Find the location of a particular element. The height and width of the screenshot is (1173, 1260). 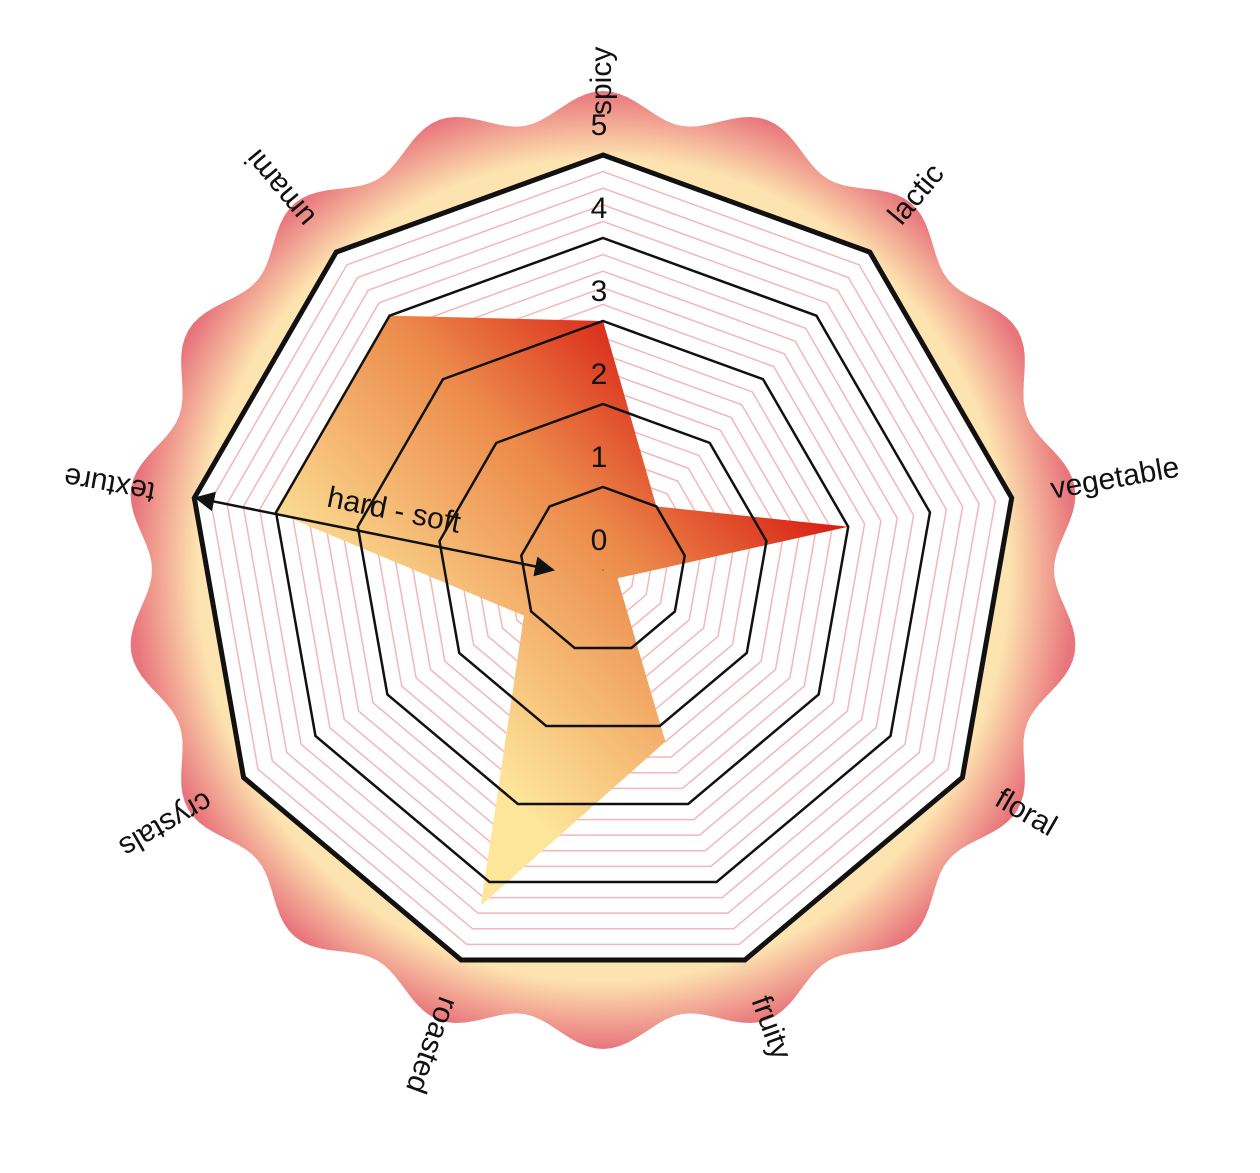

tick-label: 1 is located at coordinates (599, 457).